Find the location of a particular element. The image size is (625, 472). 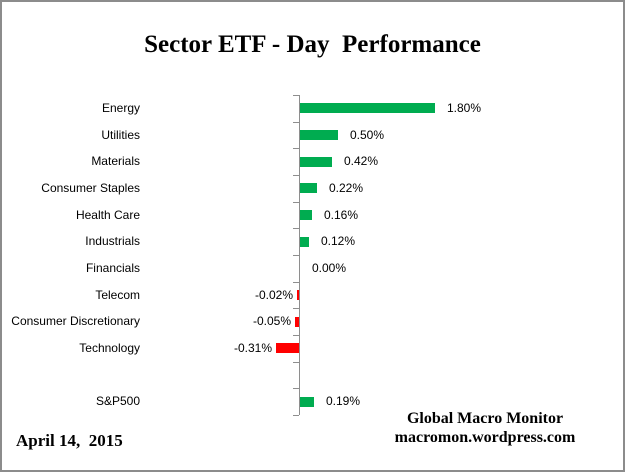

value-label: 0.42% is located at coordinates (361, 161).